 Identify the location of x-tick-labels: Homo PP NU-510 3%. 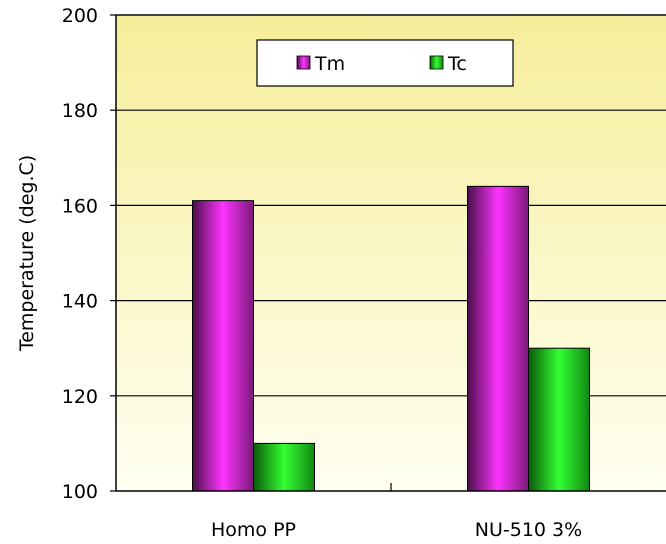
(396, 530).